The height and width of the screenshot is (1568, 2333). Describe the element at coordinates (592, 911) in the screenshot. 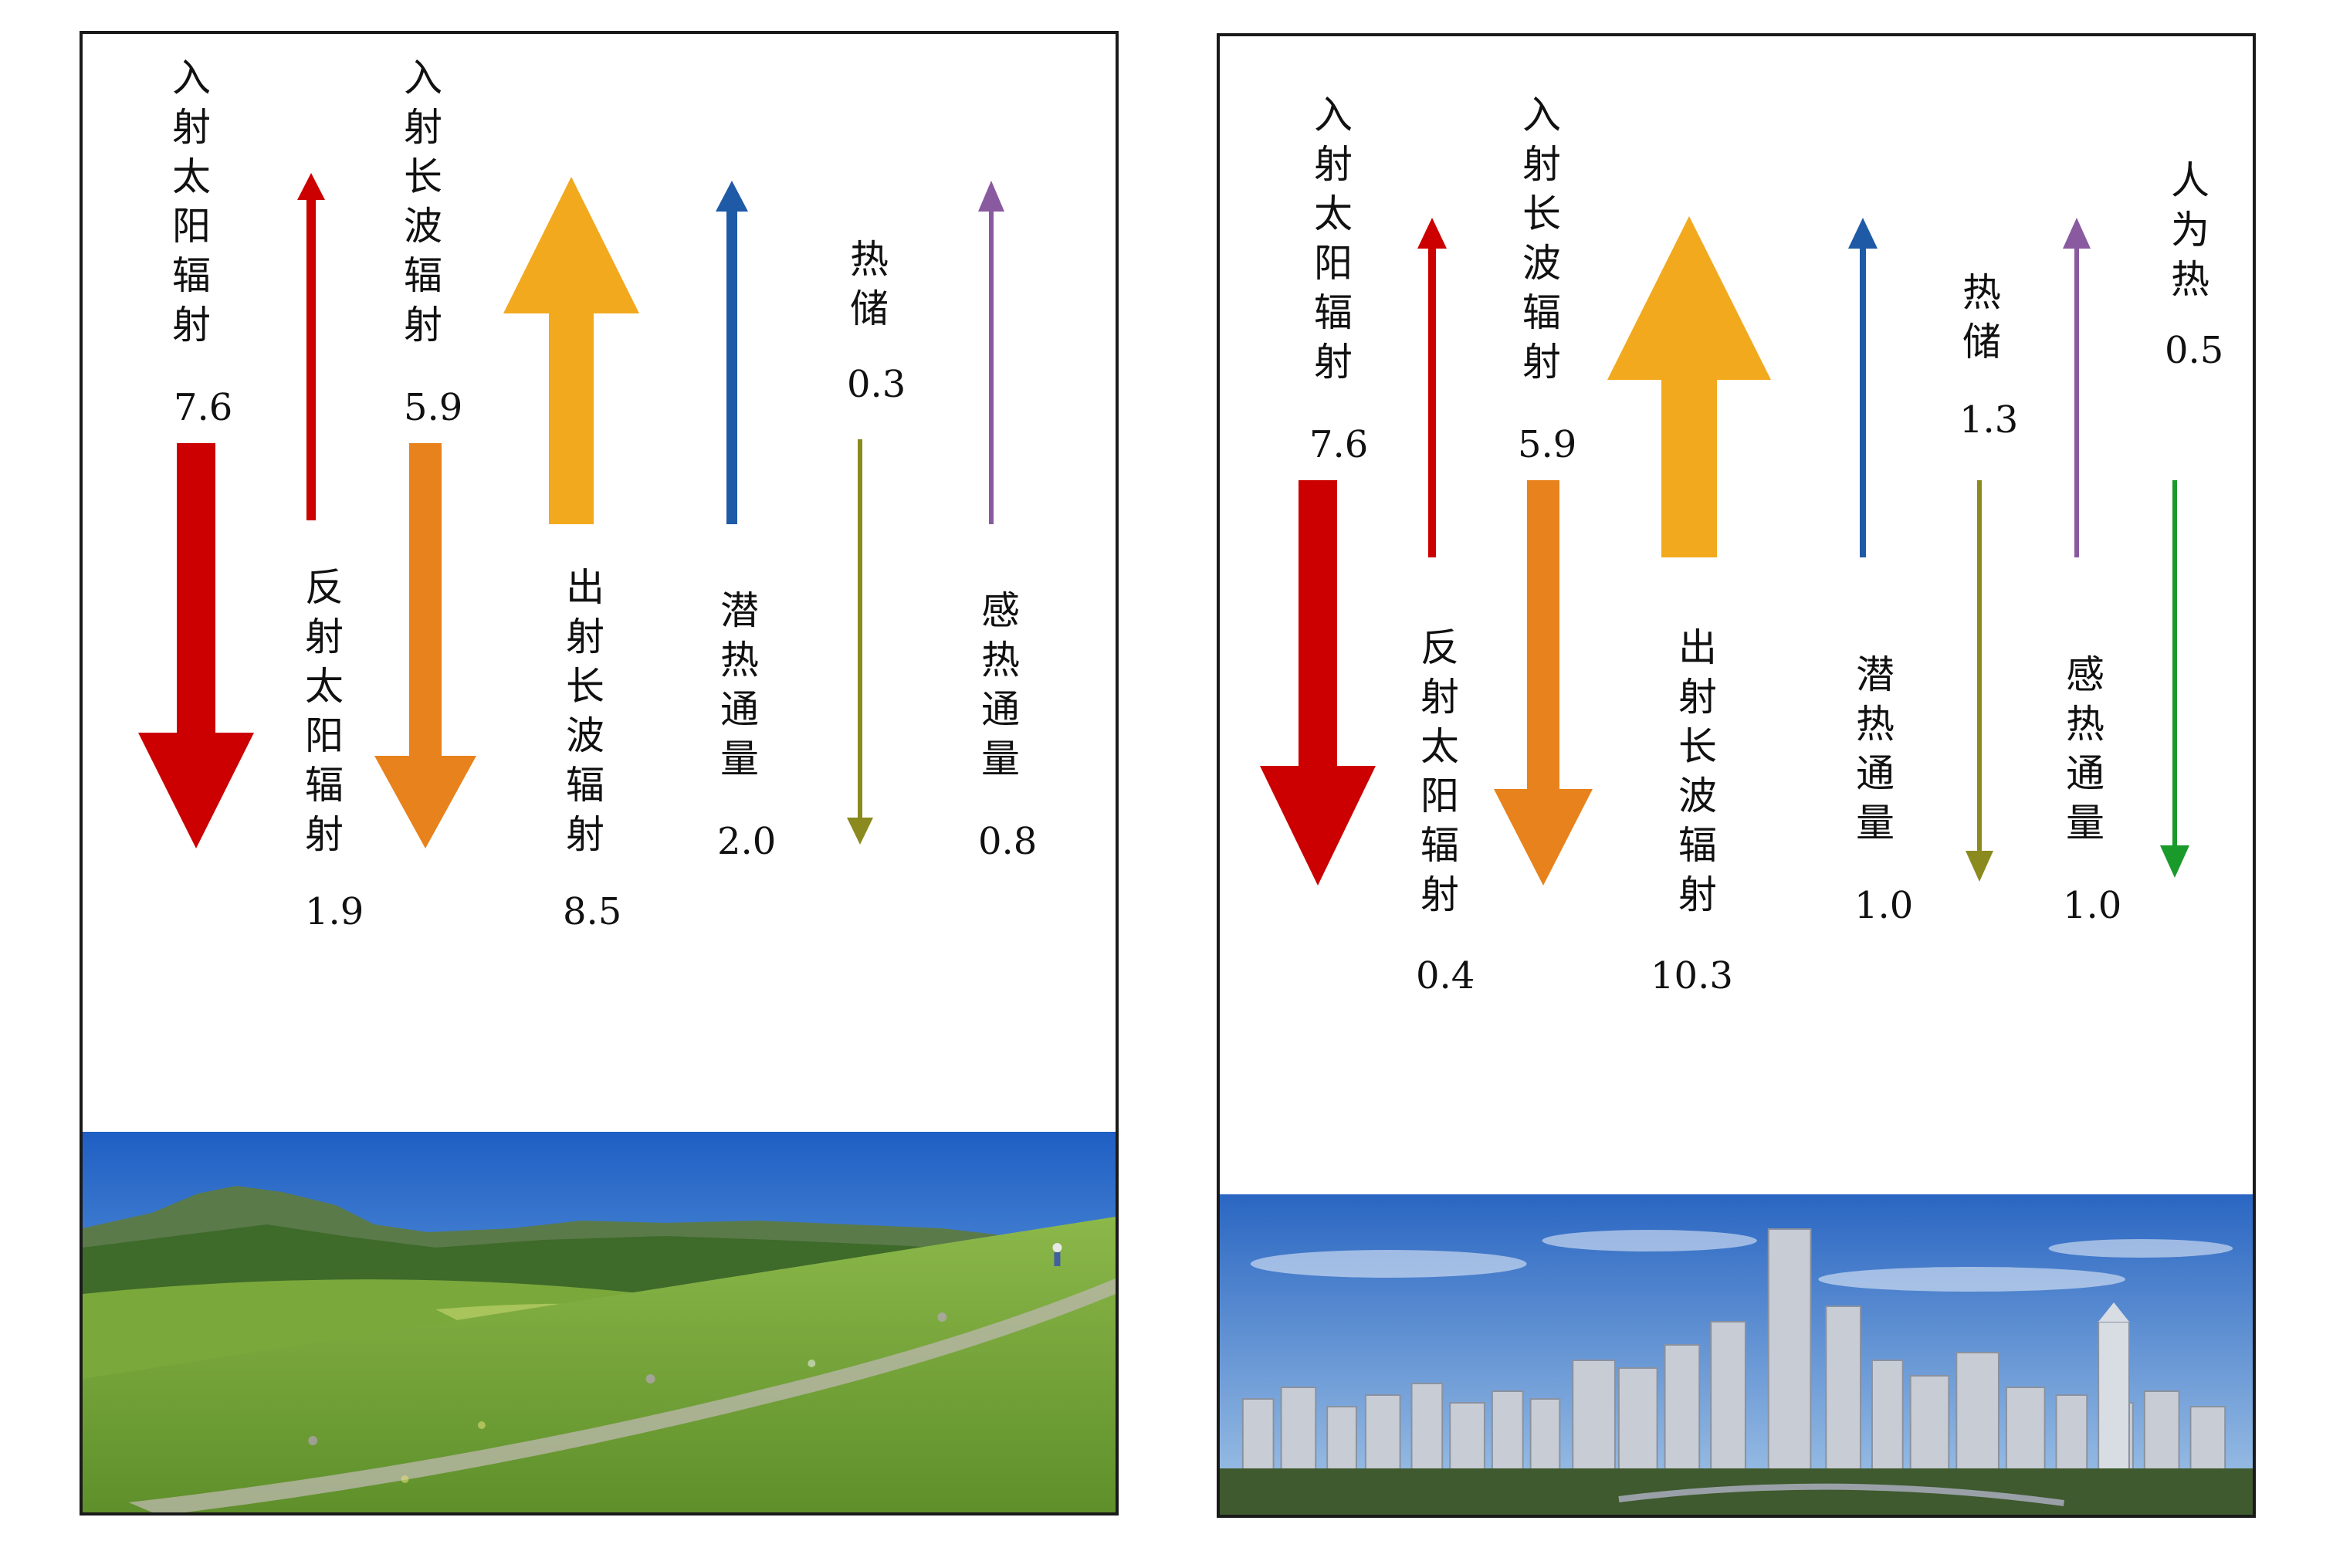

I see `rural-outgoing-longwave-value: 8.5` at that location.